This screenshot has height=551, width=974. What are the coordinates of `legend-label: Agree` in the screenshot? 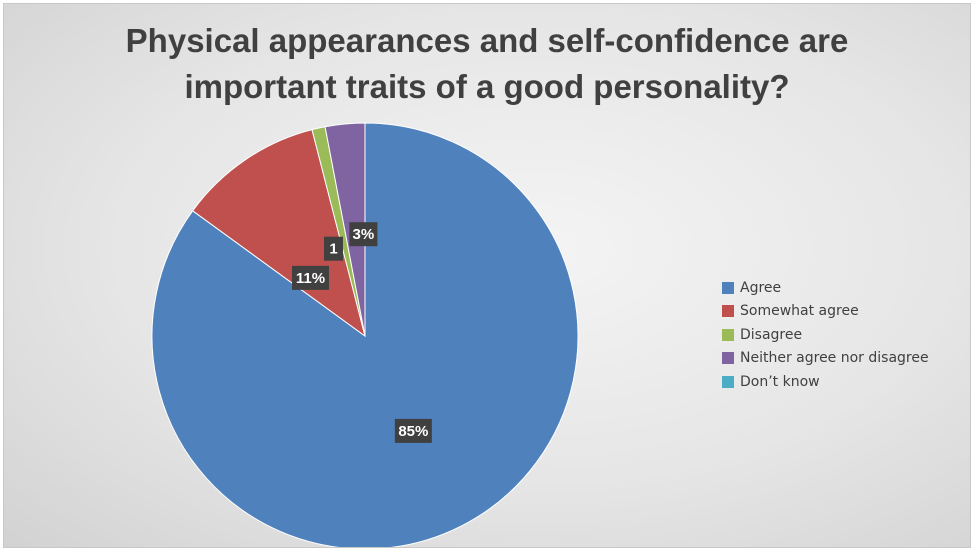 It's located at (761, 287).